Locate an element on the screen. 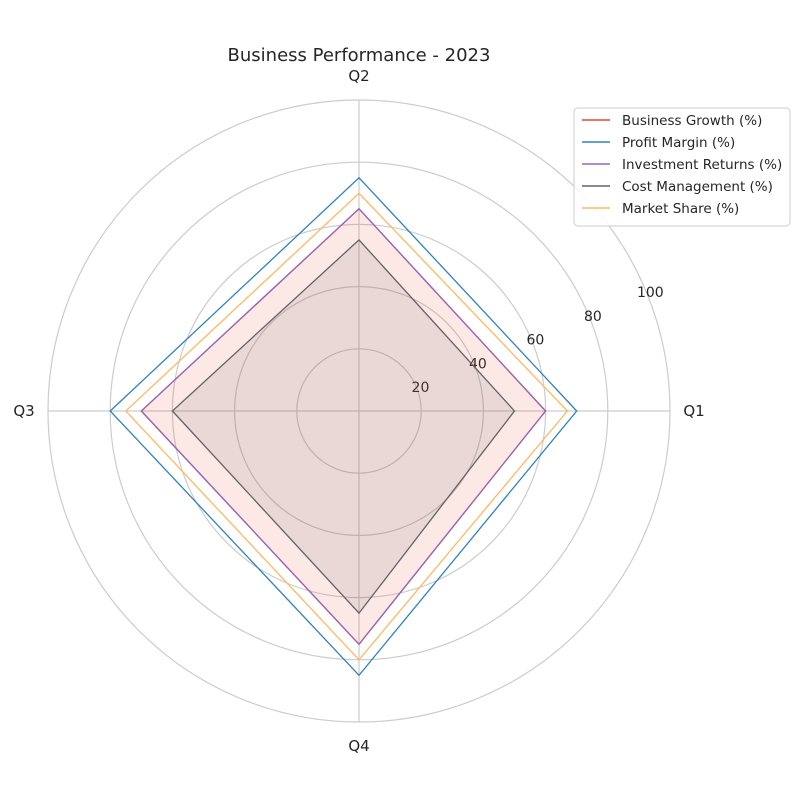  legend-label: Business Growth (%) is located at coordinates (692, 121).